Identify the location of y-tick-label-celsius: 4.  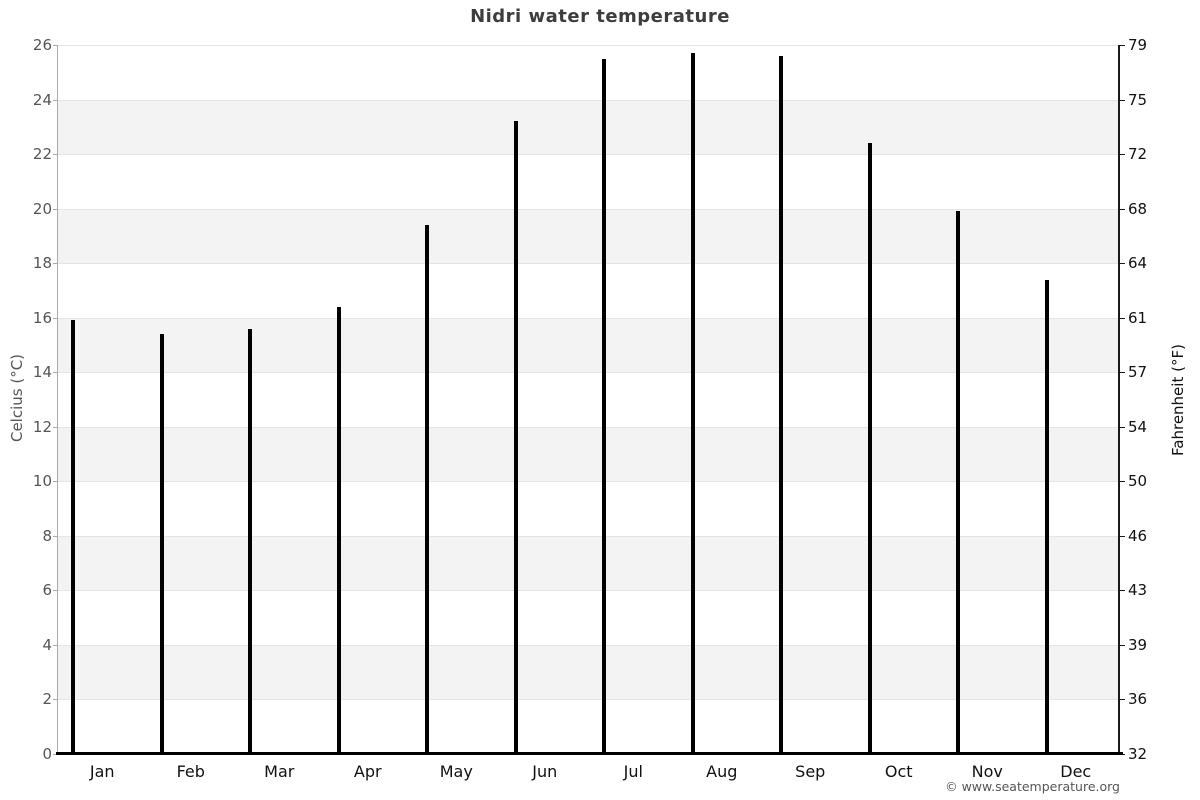
(47, 644).